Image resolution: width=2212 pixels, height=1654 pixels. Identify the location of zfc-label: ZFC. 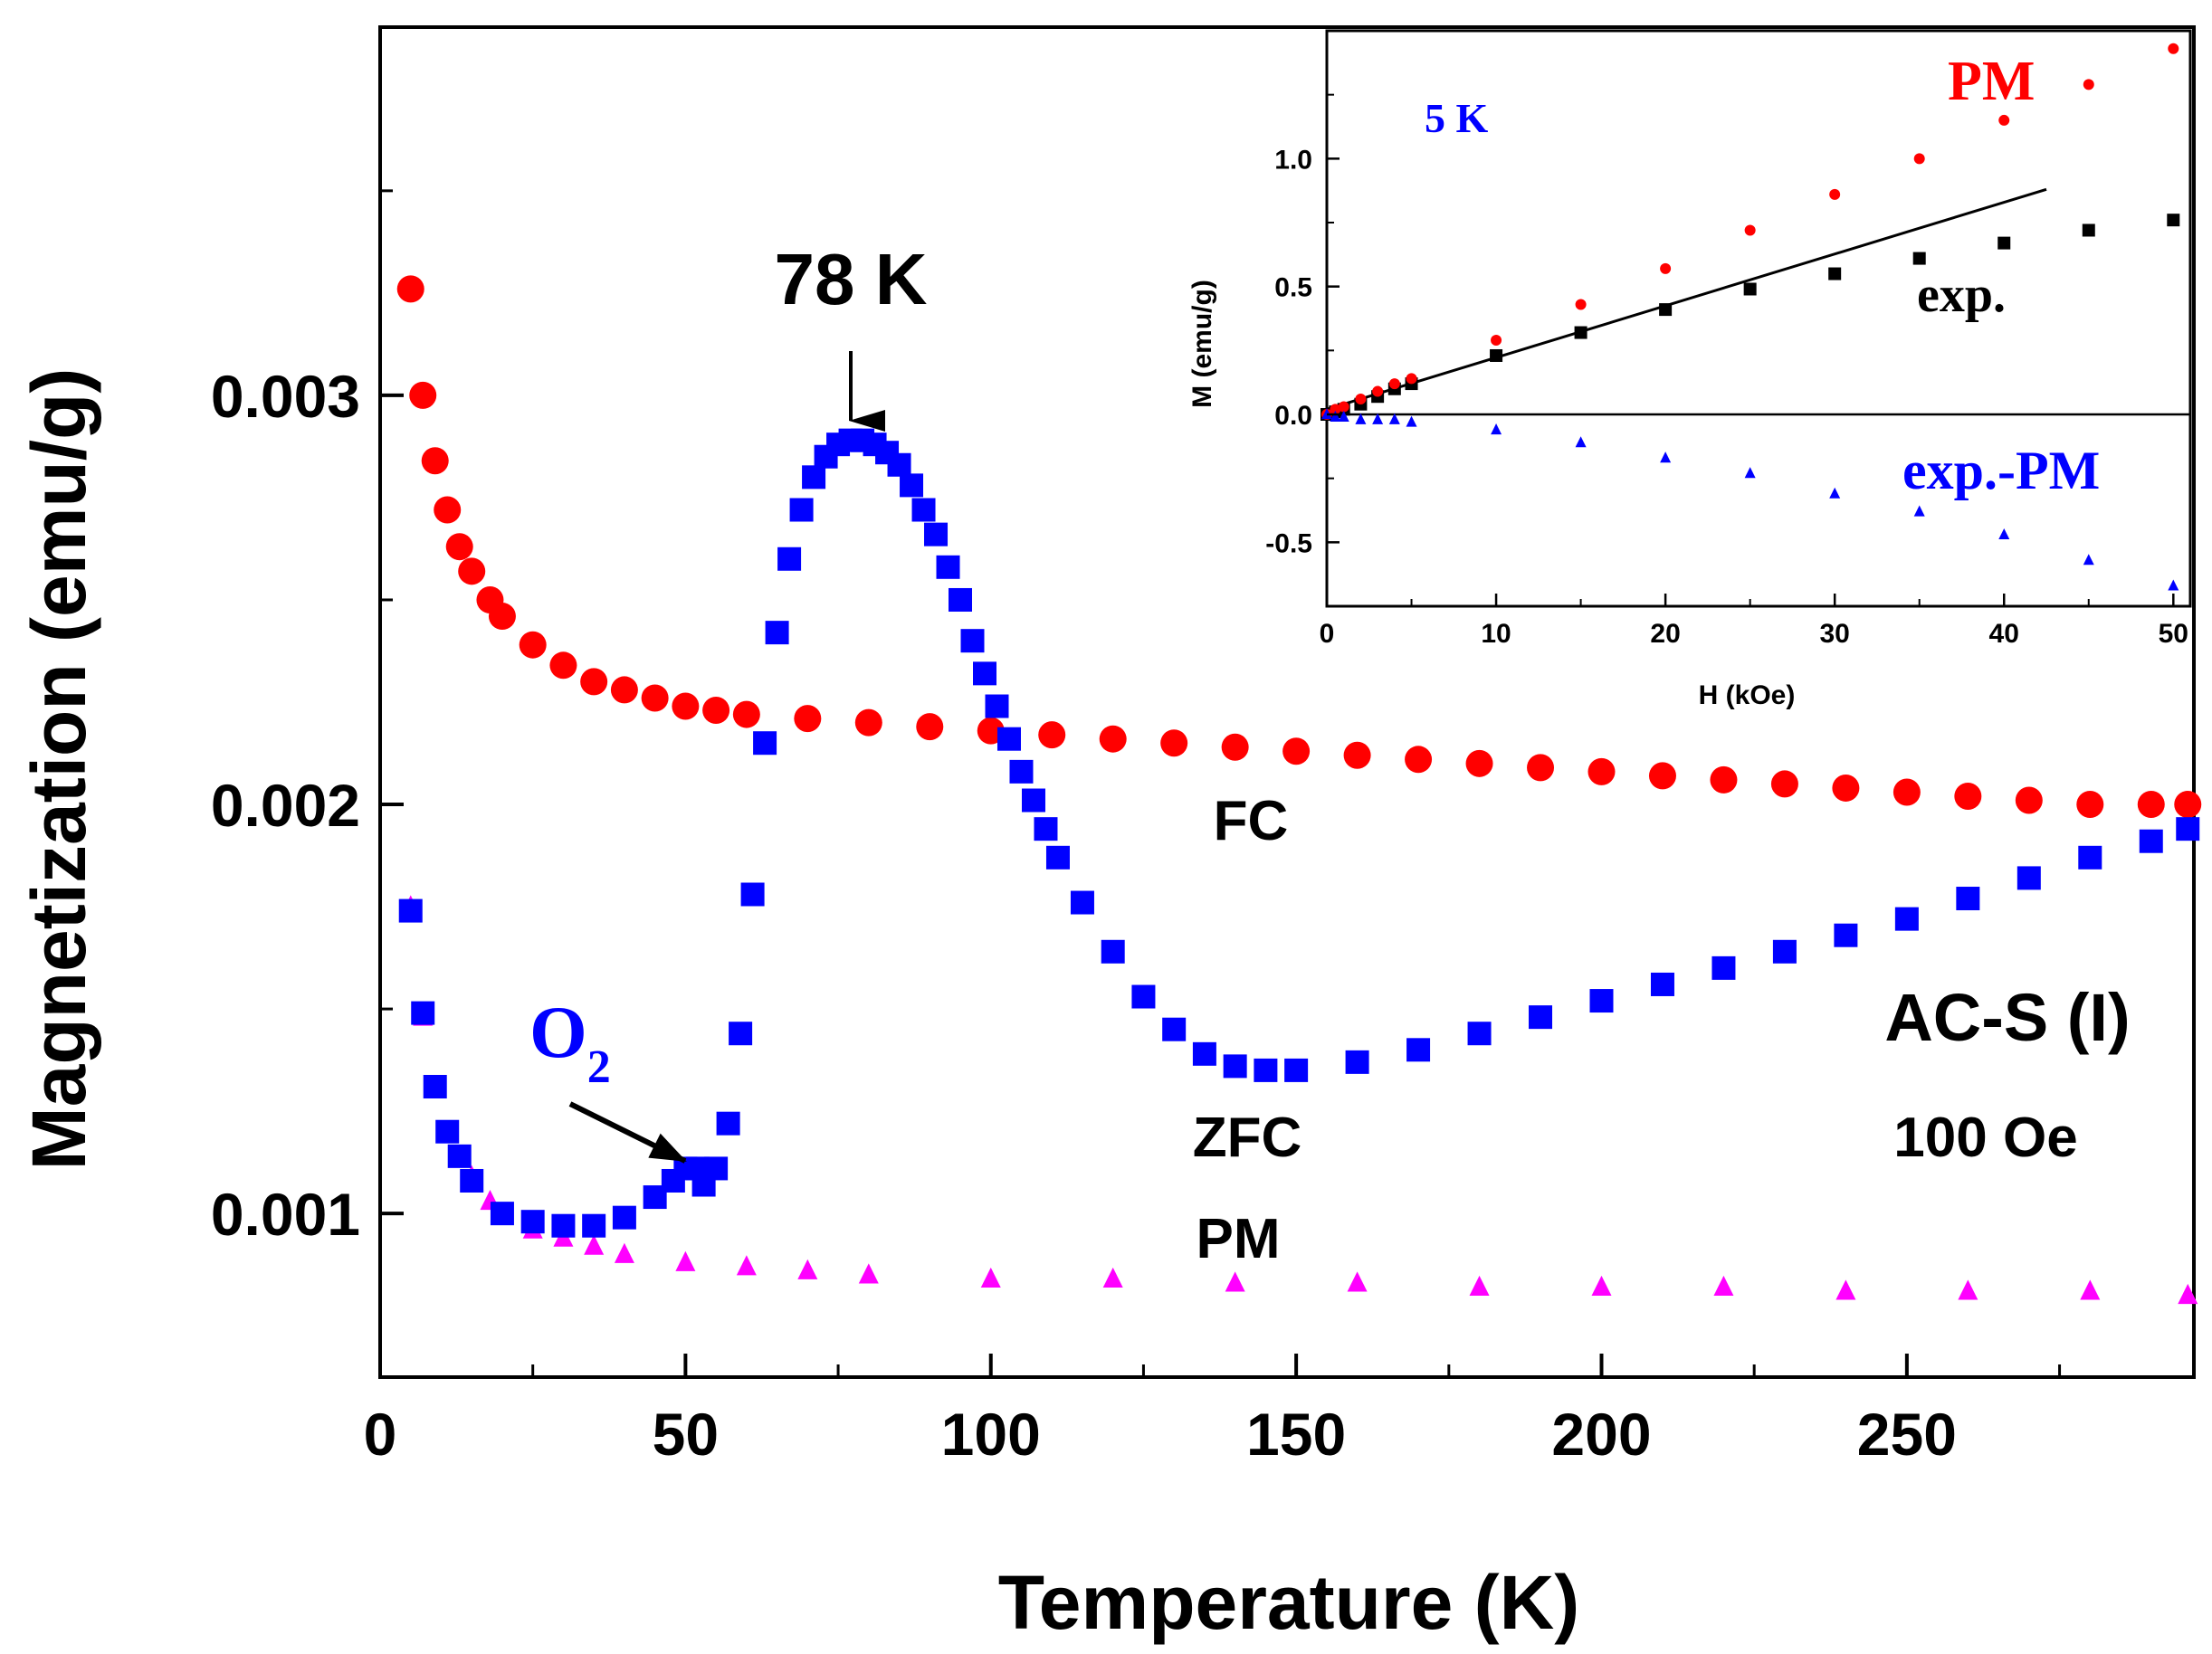
(1247, 1138).